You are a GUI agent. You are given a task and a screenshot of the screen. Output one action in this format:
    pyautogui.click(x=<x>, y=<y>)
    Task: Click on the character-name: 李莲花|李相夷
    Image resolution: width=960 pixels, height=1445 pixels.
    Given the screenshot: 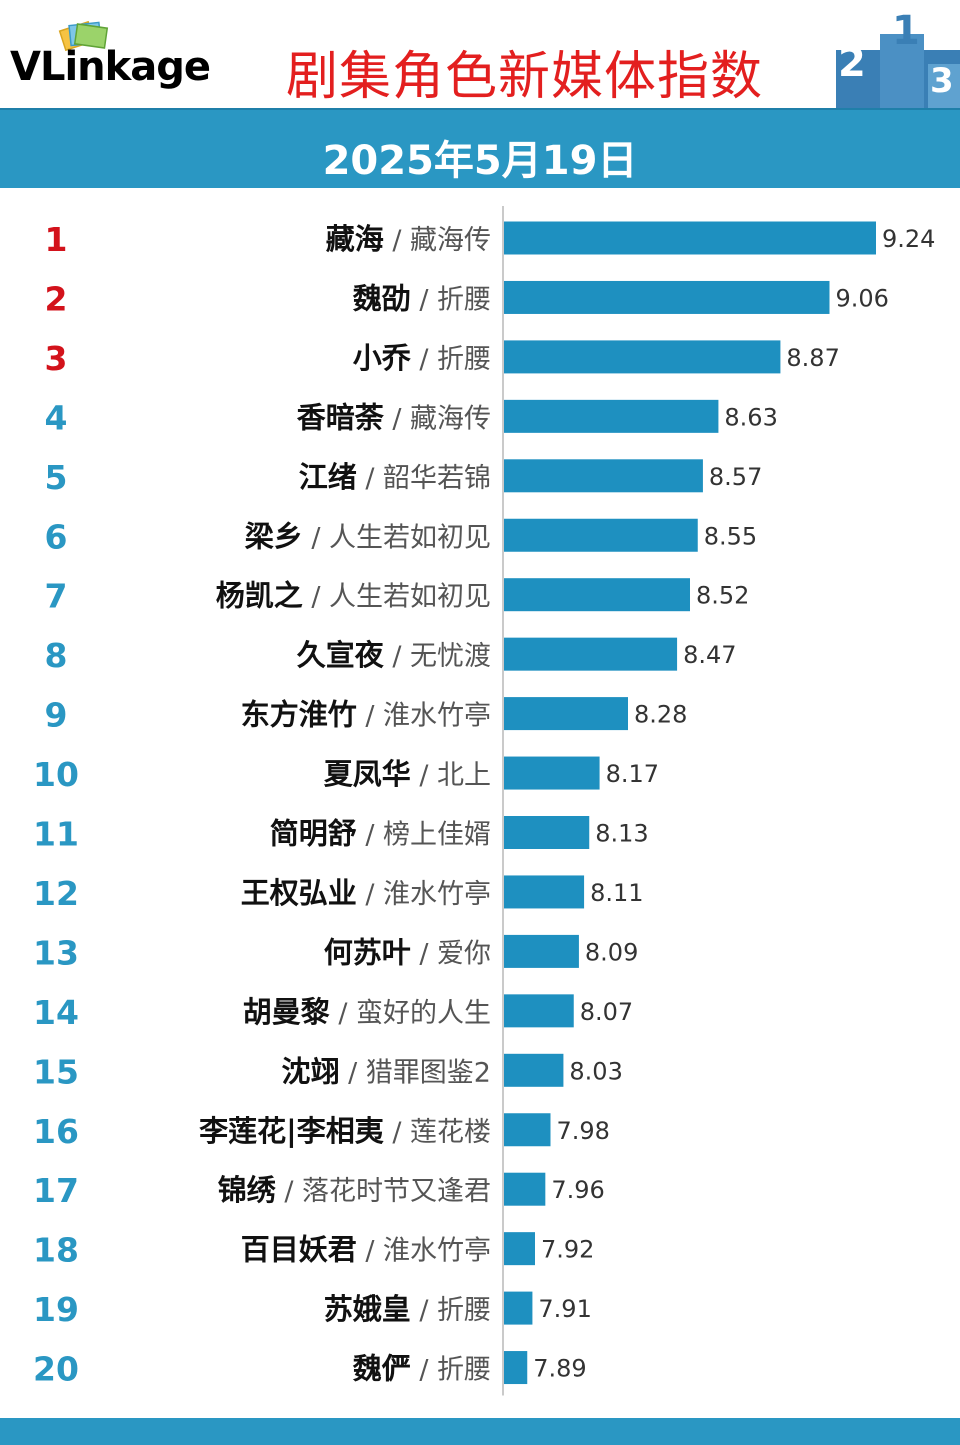 What is the action you would take?
    pyautogui.click(x=292, y=1131)
    